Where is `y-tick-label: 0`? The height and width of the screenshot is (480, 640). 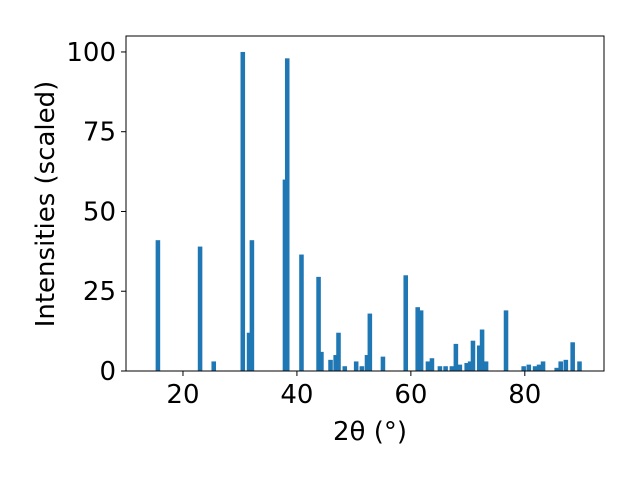
y-tick-label: 0 is located at coordinates (107, 372).